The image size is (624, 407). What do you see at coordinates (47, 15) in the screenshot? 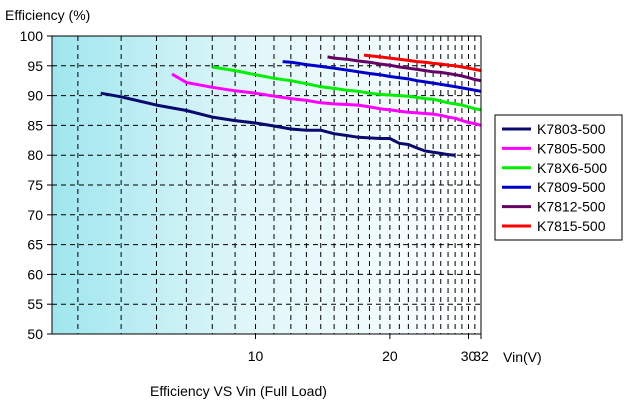
I see `y-axis-label: Efficiency (%)` at bounding box center [47, 15].